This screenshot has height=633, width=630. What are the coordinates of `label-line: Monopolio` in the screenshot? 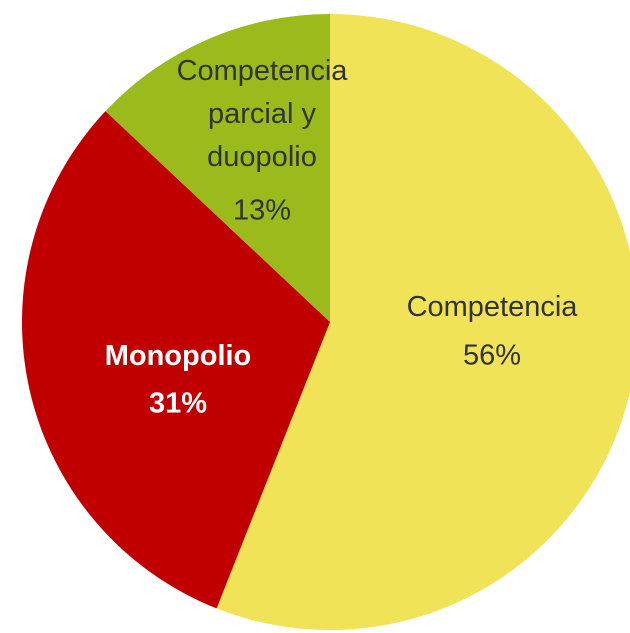 It's located at (178, 356).